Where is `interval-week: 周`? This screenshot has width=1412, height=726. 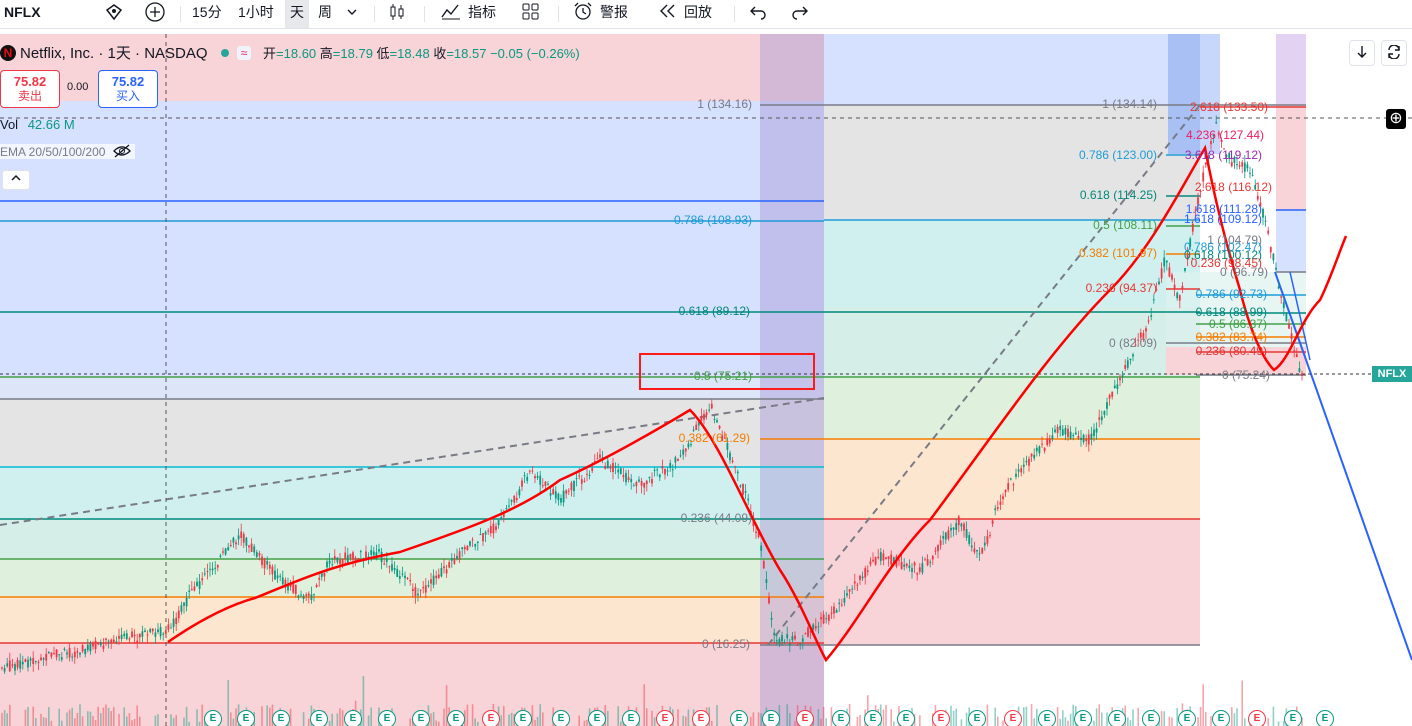
interval-week: 周 is located at coordinates (325, 12).